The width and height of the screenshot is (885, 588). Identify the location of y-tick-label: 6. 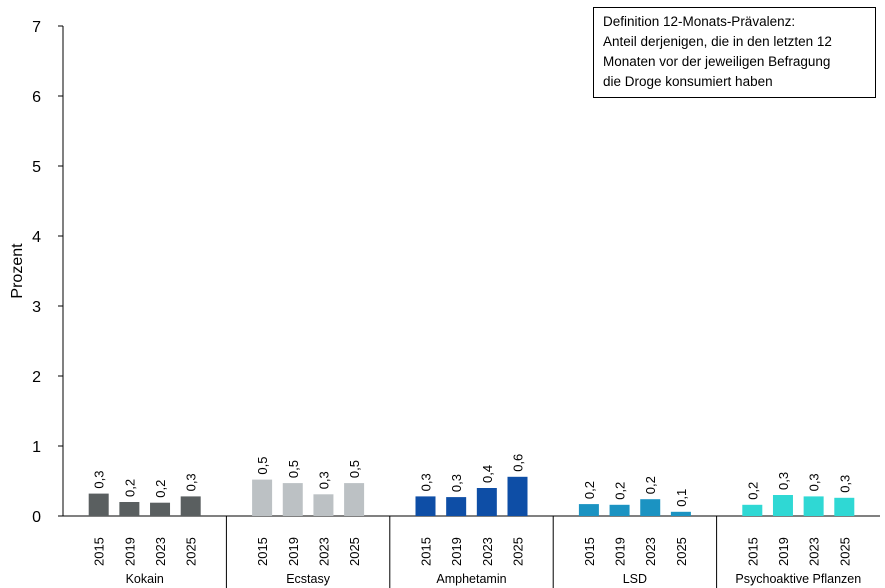
(36, 97).